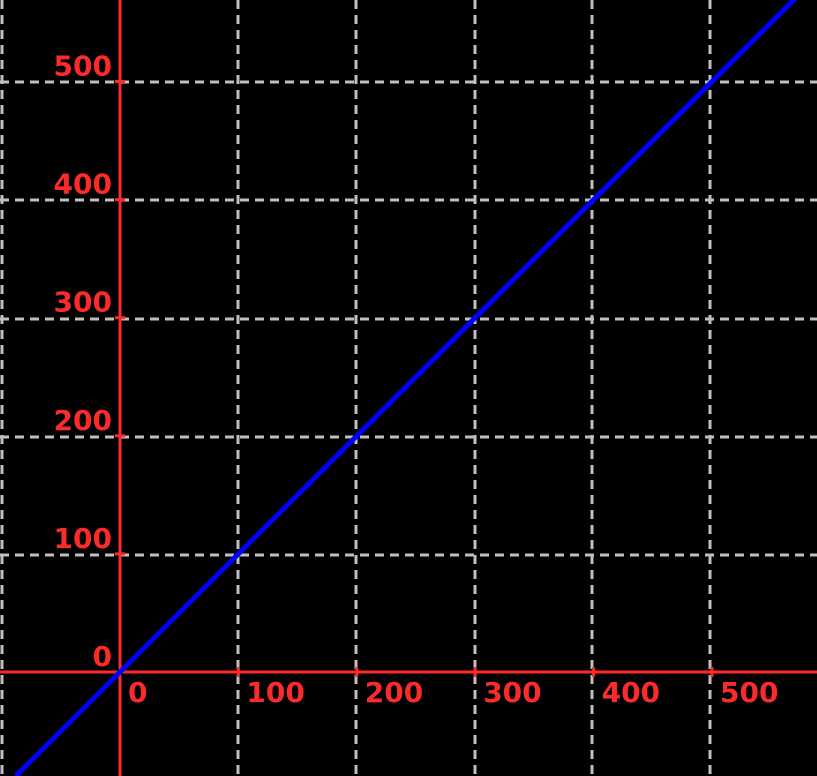 The height and width of the screenshot is (776, 817). What do you see at coordinates (83, 538) in the screenshot?
I see `y-tick-label-100: 100` at bounding box center [83, 538].